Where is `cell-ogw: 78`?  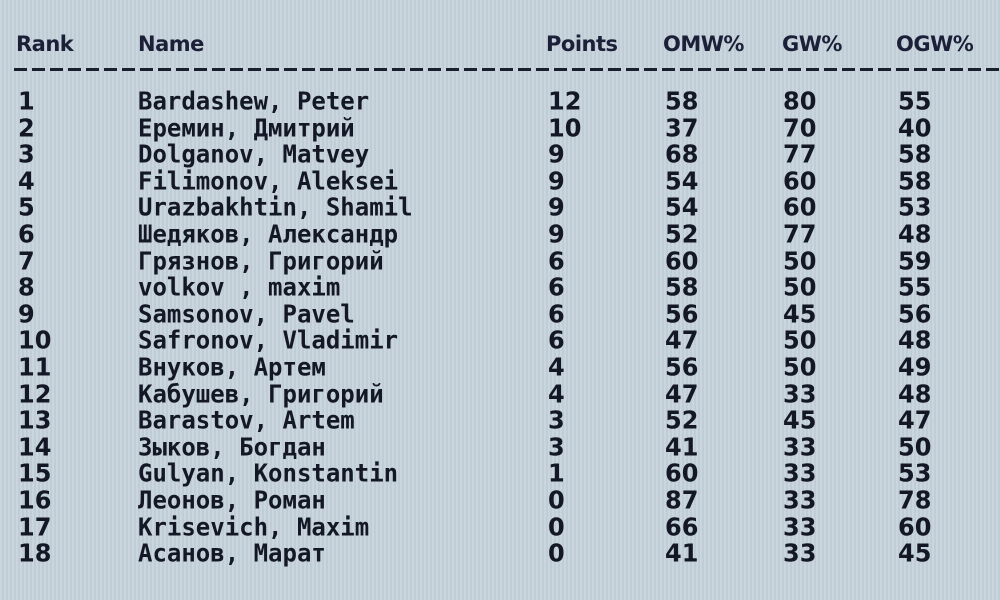 cell-ogw: 78 is located at coordinates (915, 500).